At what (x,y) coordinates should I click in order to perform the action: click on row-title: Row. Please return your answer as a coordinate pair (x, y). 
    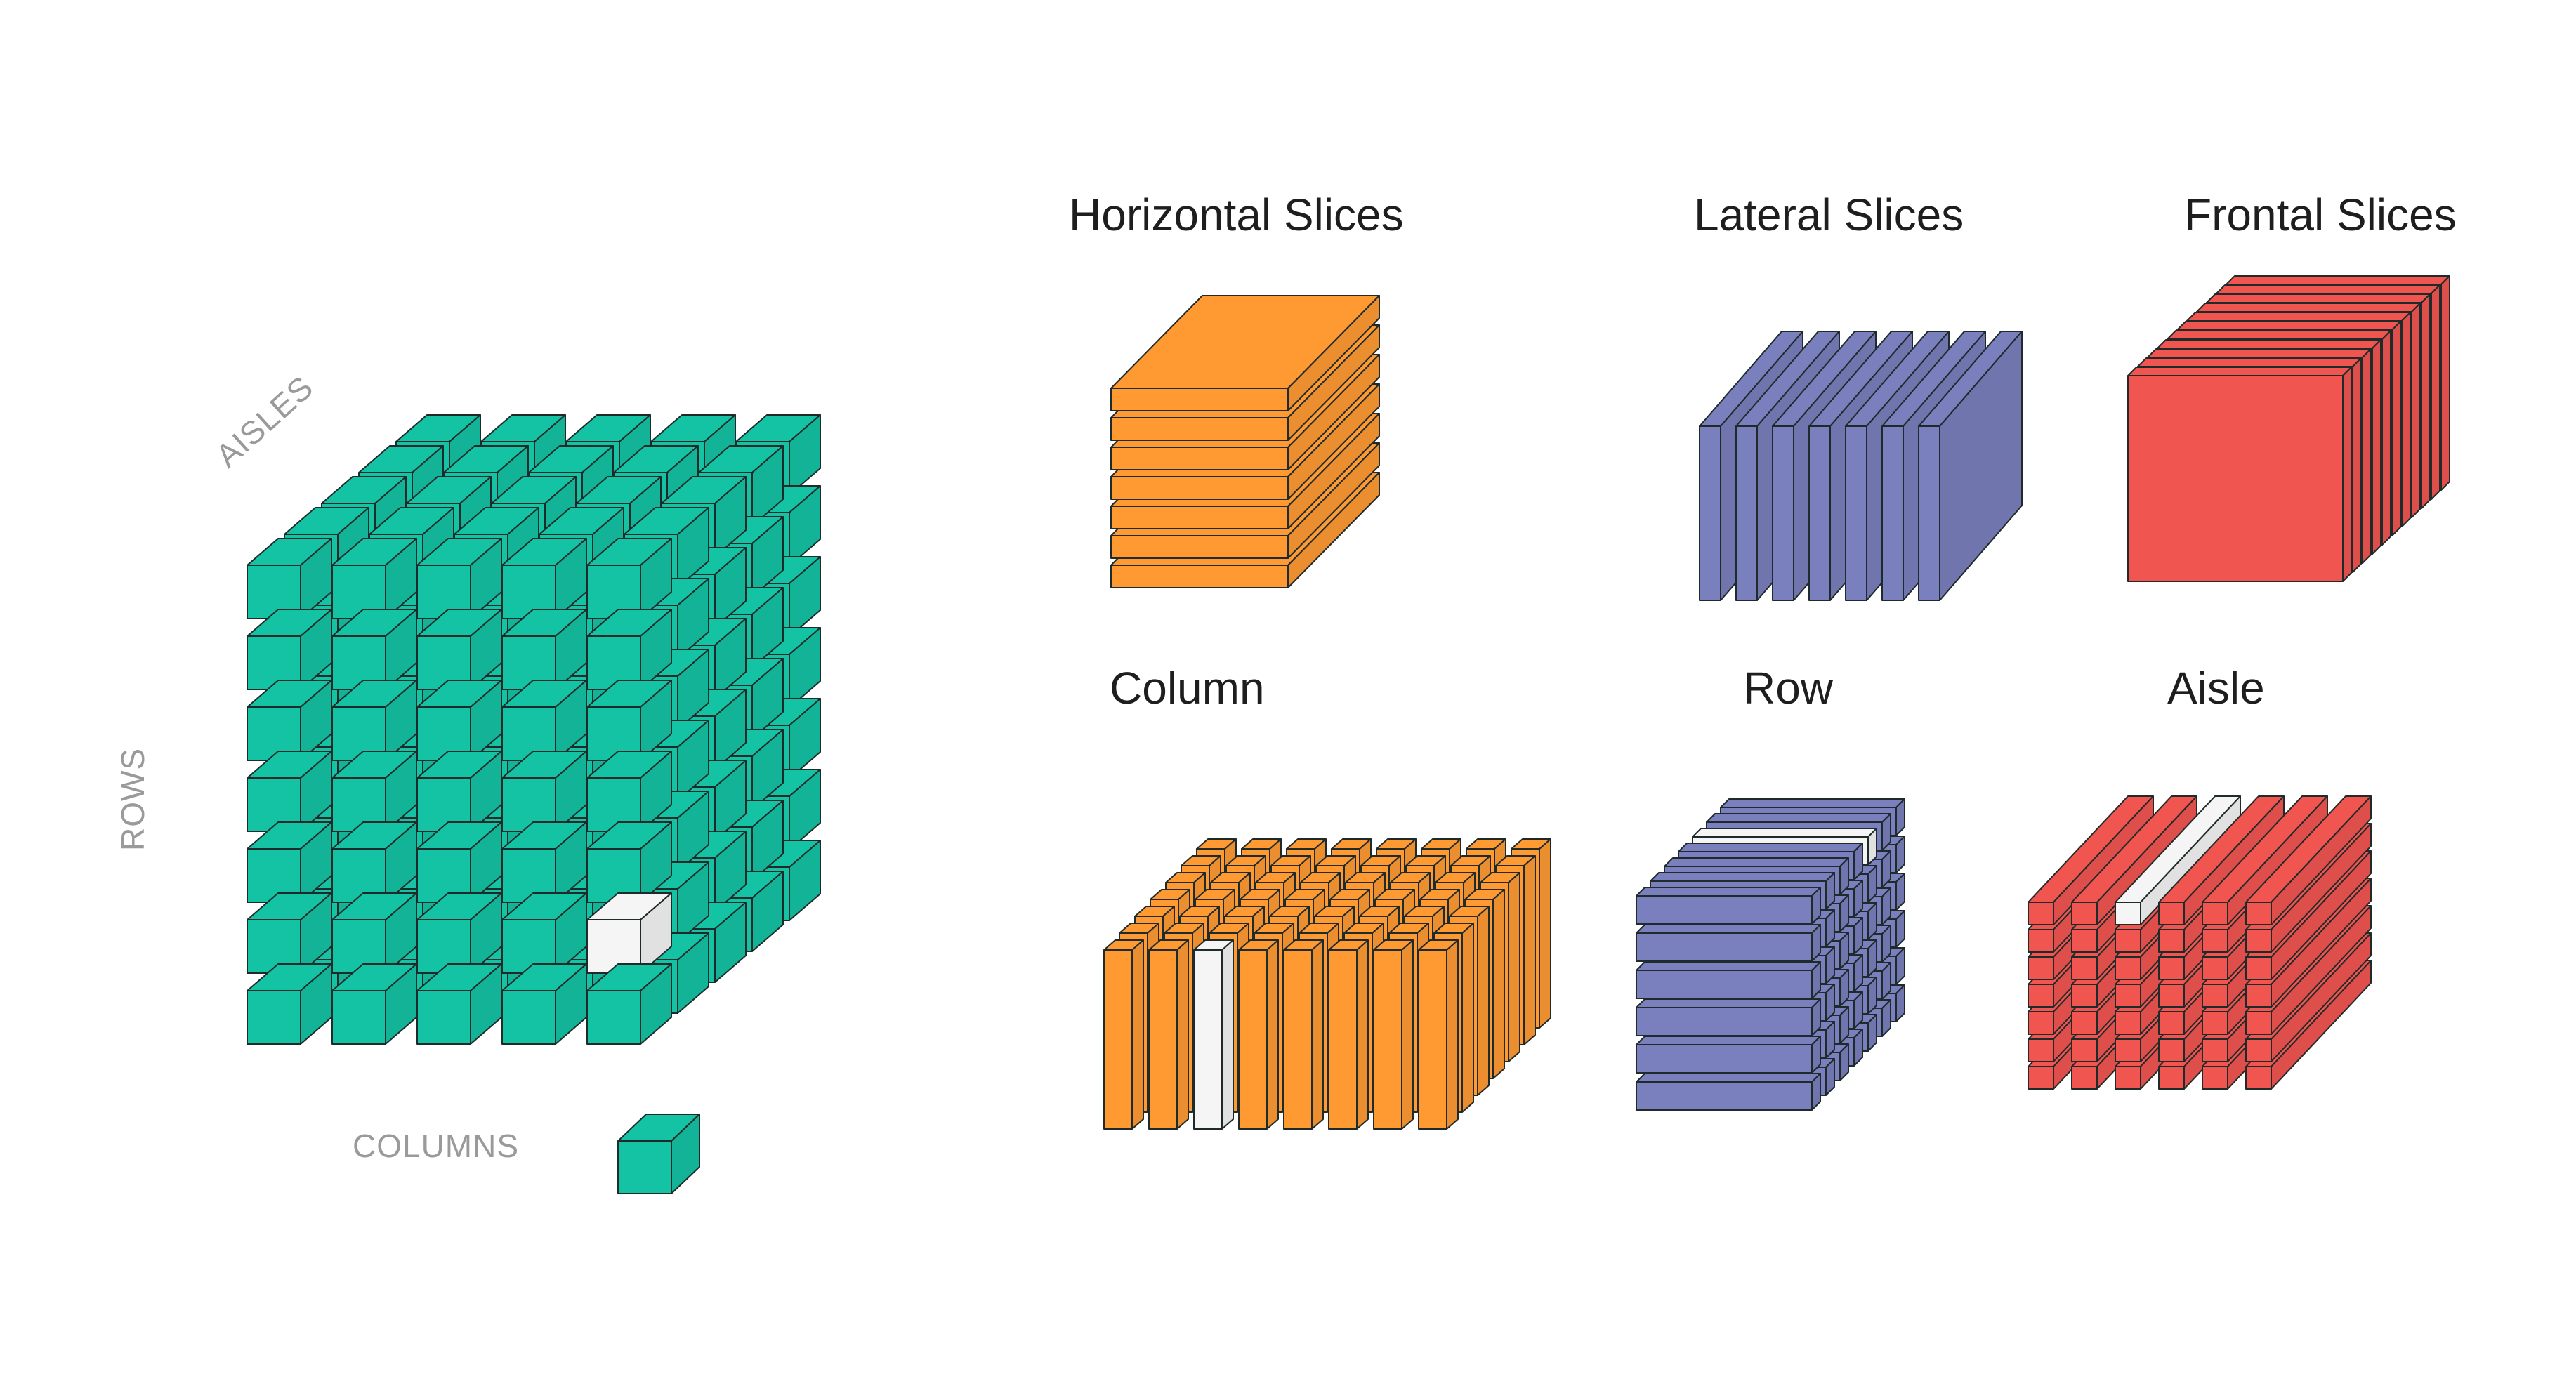
    Looking at the image, I should click on (1789, 688).